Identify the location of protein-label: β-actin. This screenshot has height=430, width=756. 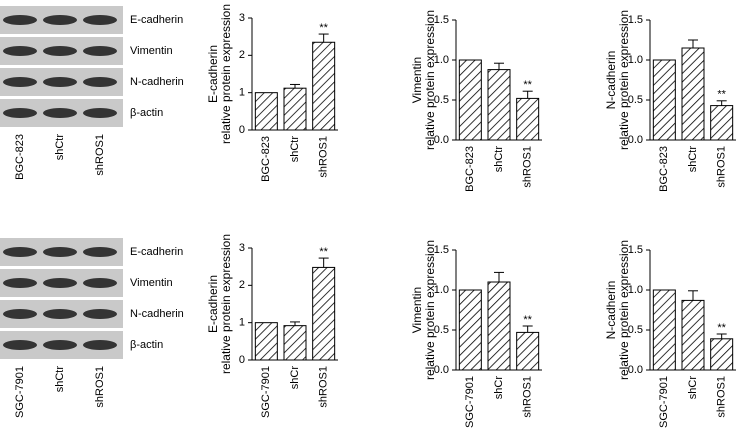
(146, 345).